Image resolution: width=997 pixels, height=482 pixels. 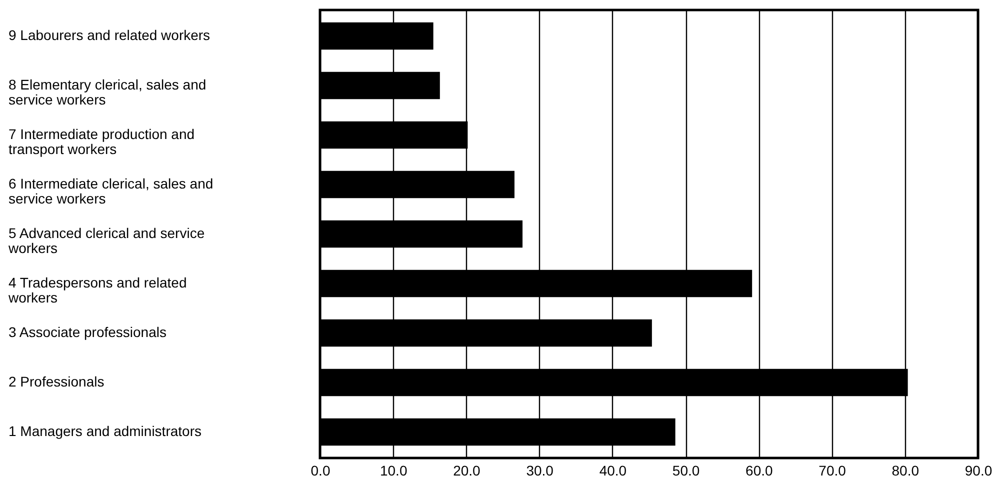 I want to click on x-tick-label: 30.0, so click(x=540, y=470).